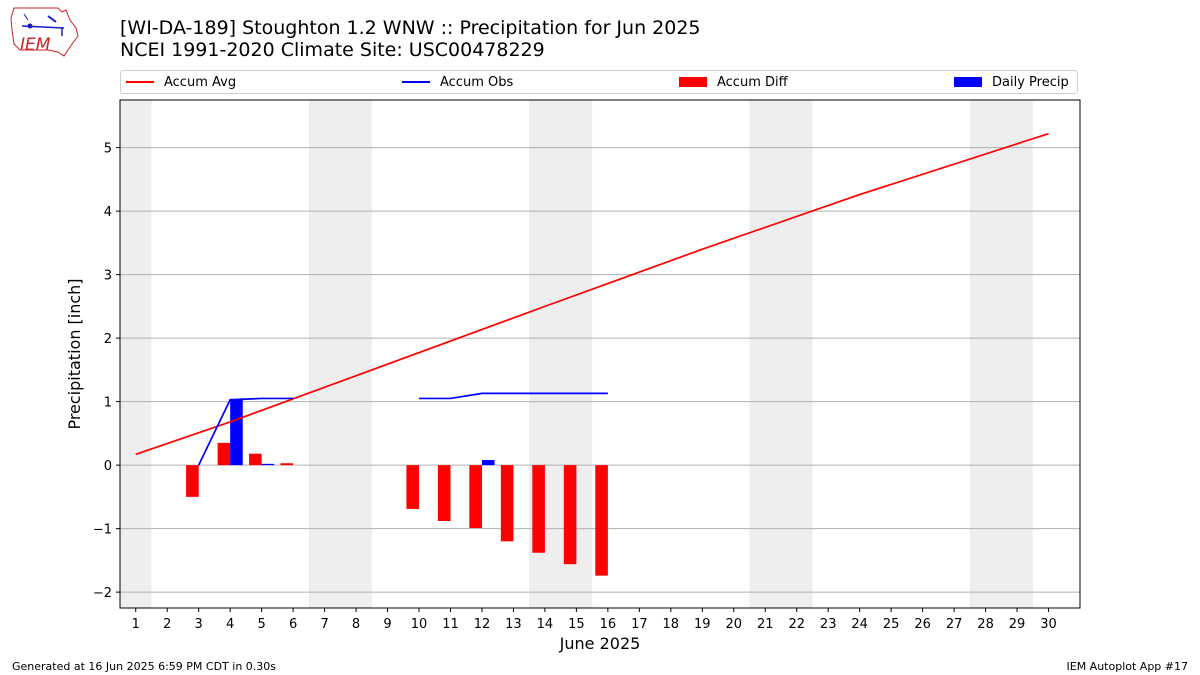 This screenshot has width=1200, height=675. What do you see at coordinates (1127, 666) in the screenshot?
I see `app-note: IEM Autoplot App #17` at bounding box center [1127, 666].